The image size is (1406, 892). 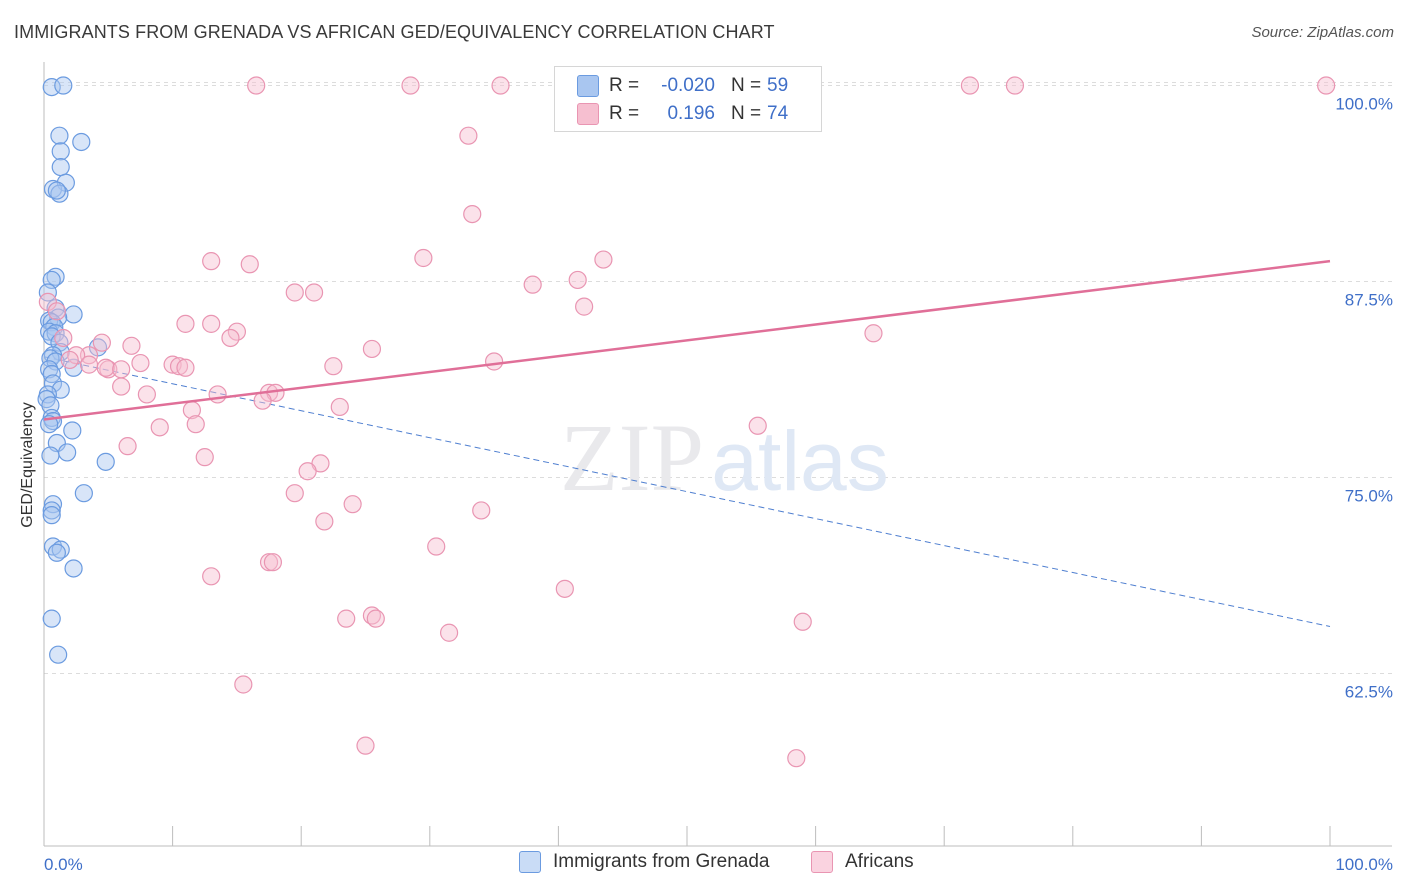 I want to click on legend-item-grenada: Immigrants from Grenada, so click(x=644, y=862).